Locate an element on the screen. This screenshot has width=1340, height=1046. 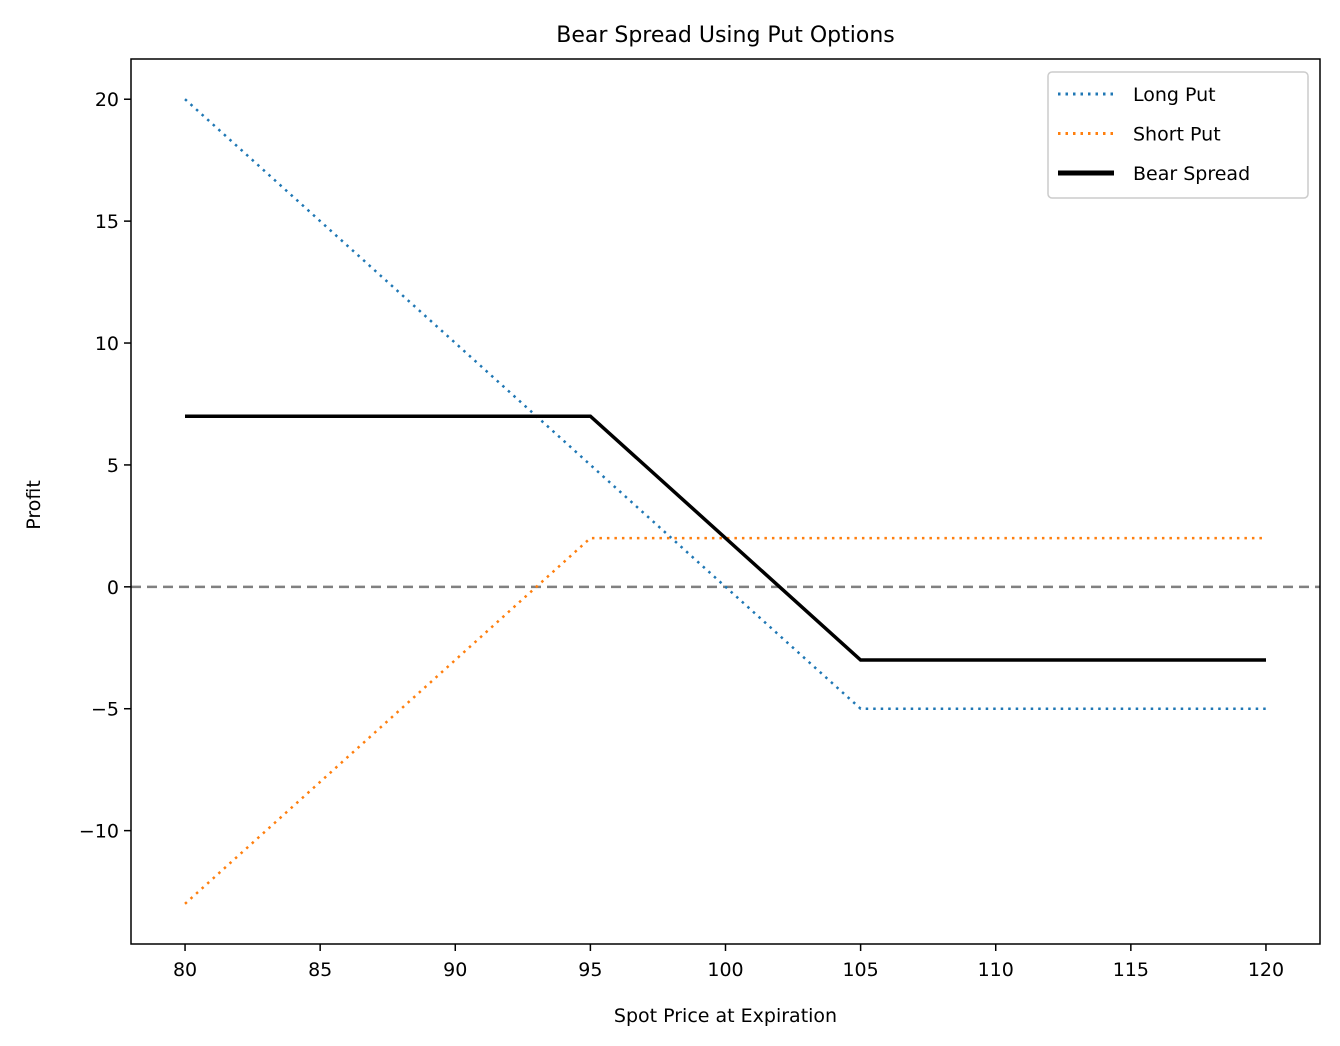
y-tick-label: 5 is located at coordinates (113, 466).